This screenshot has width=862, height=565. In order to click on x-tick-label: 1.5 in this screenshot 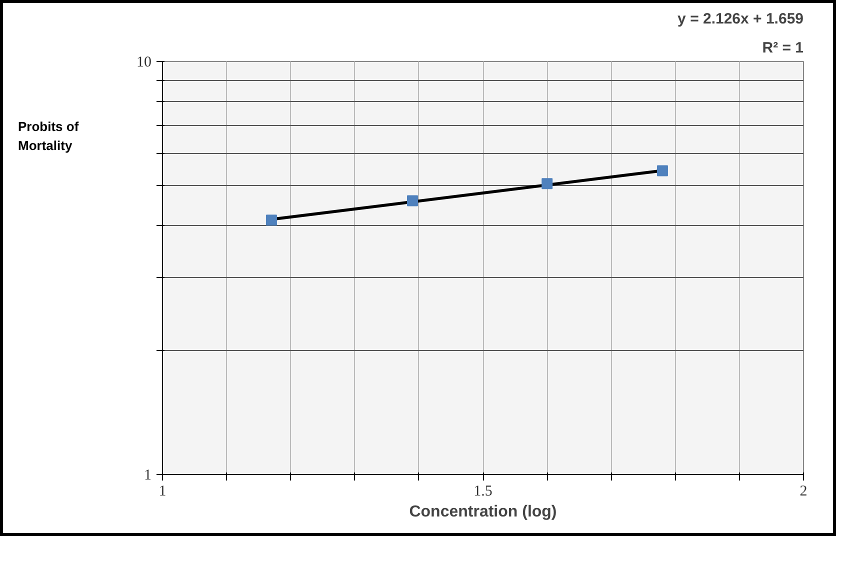, I will do `click(483, 492)`.